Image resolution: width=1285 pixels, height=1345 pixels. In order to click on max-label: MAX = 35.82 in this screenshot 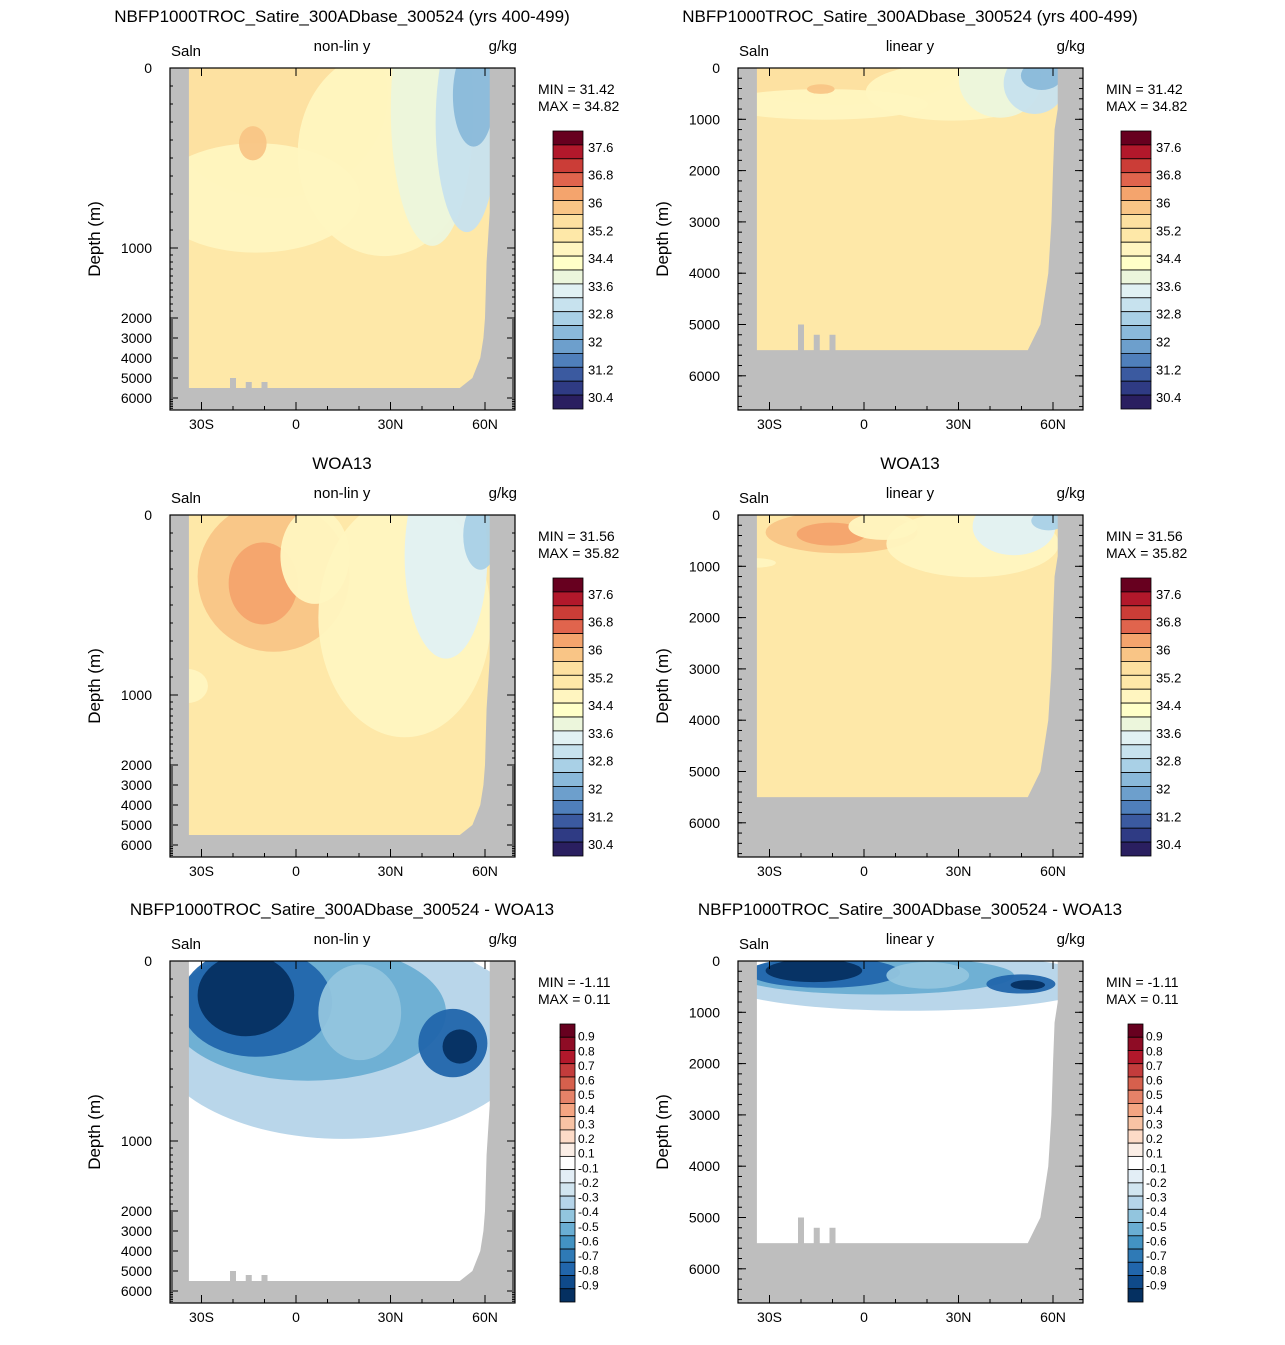, I will do `click(579, 553)`.